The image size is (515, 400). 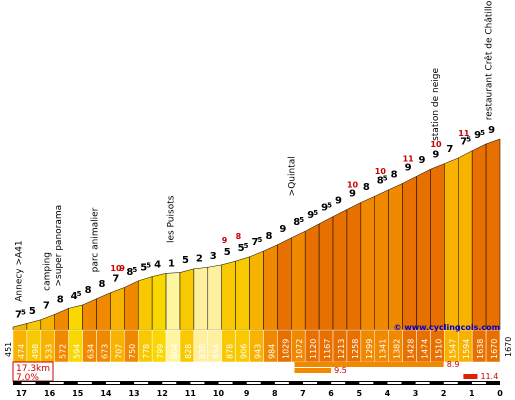 What do you see at coordinates (247, 393) in the screenshot?
I see `km-tick-label: 9` at bounding box center [247, 393].